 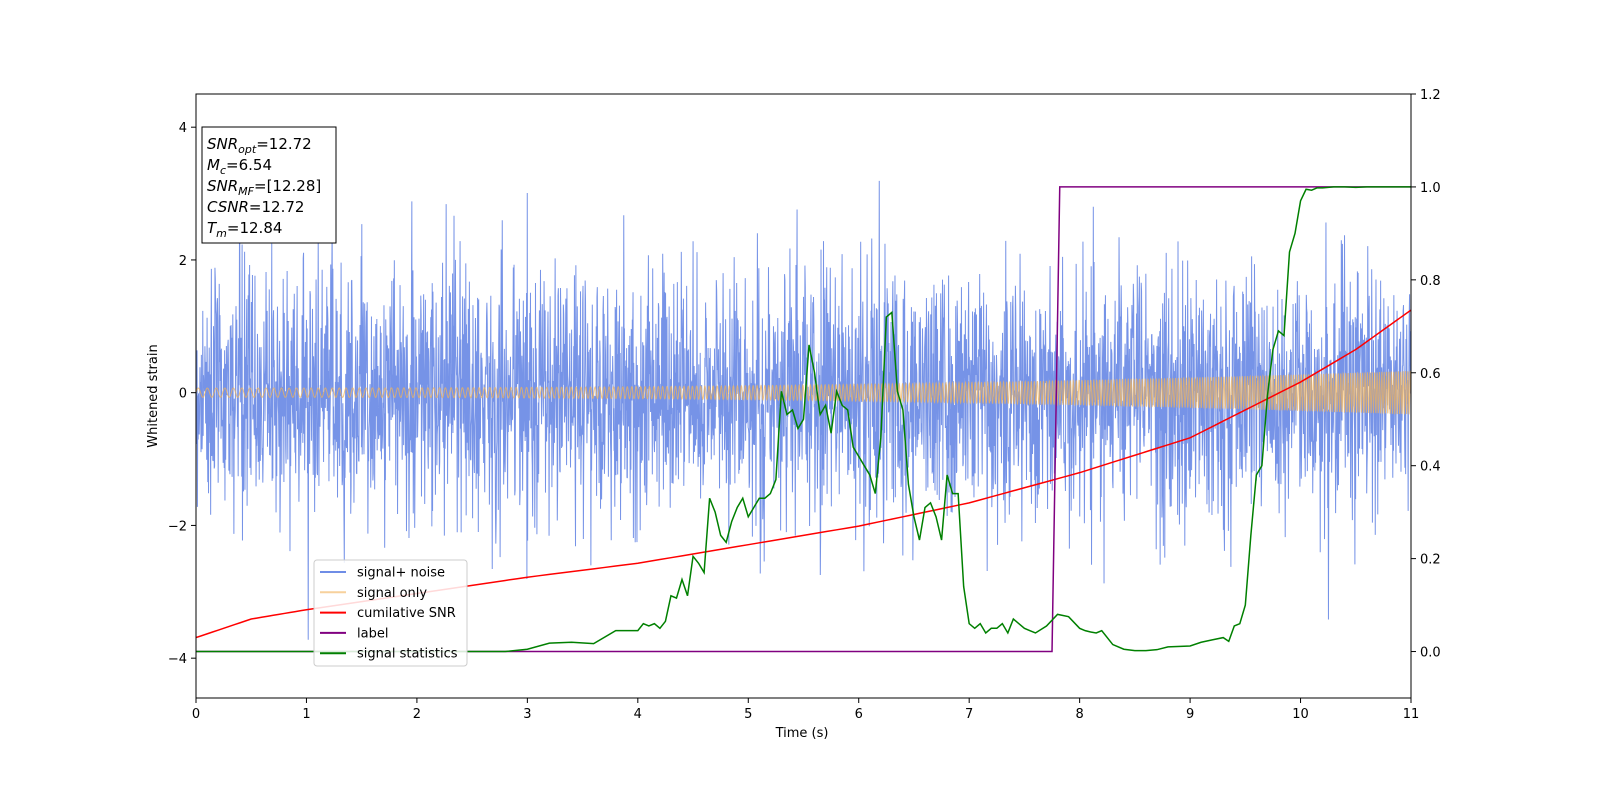 What do you see at coordinates (177, 526) in the screenshot?
I see `y-tick-label: −2` at bounding box center [177, 526].